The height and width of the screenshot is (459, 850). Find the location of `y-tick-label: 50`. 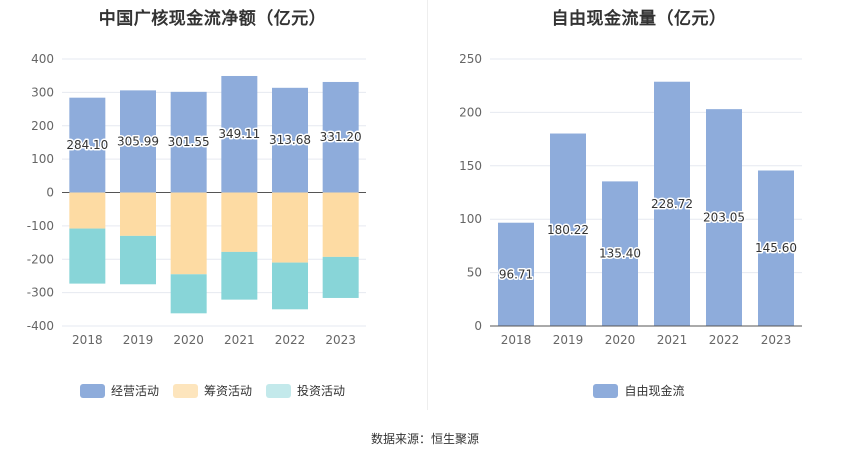

y-tick-label: 50 is located at coordinates (474, 273).